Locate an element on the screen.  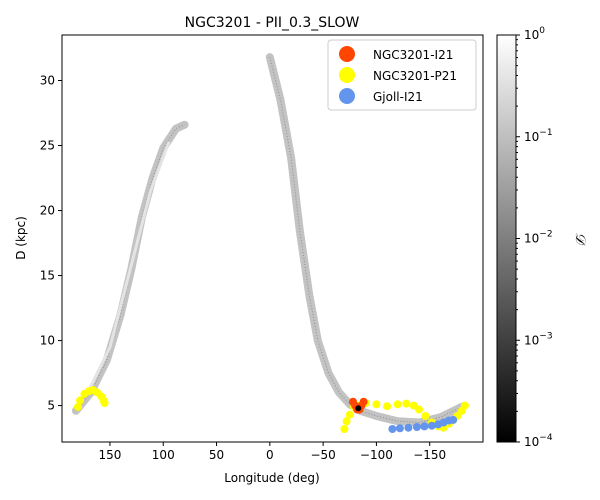
y-axis-label: D (kpc) is located at coordinates (21, 238).